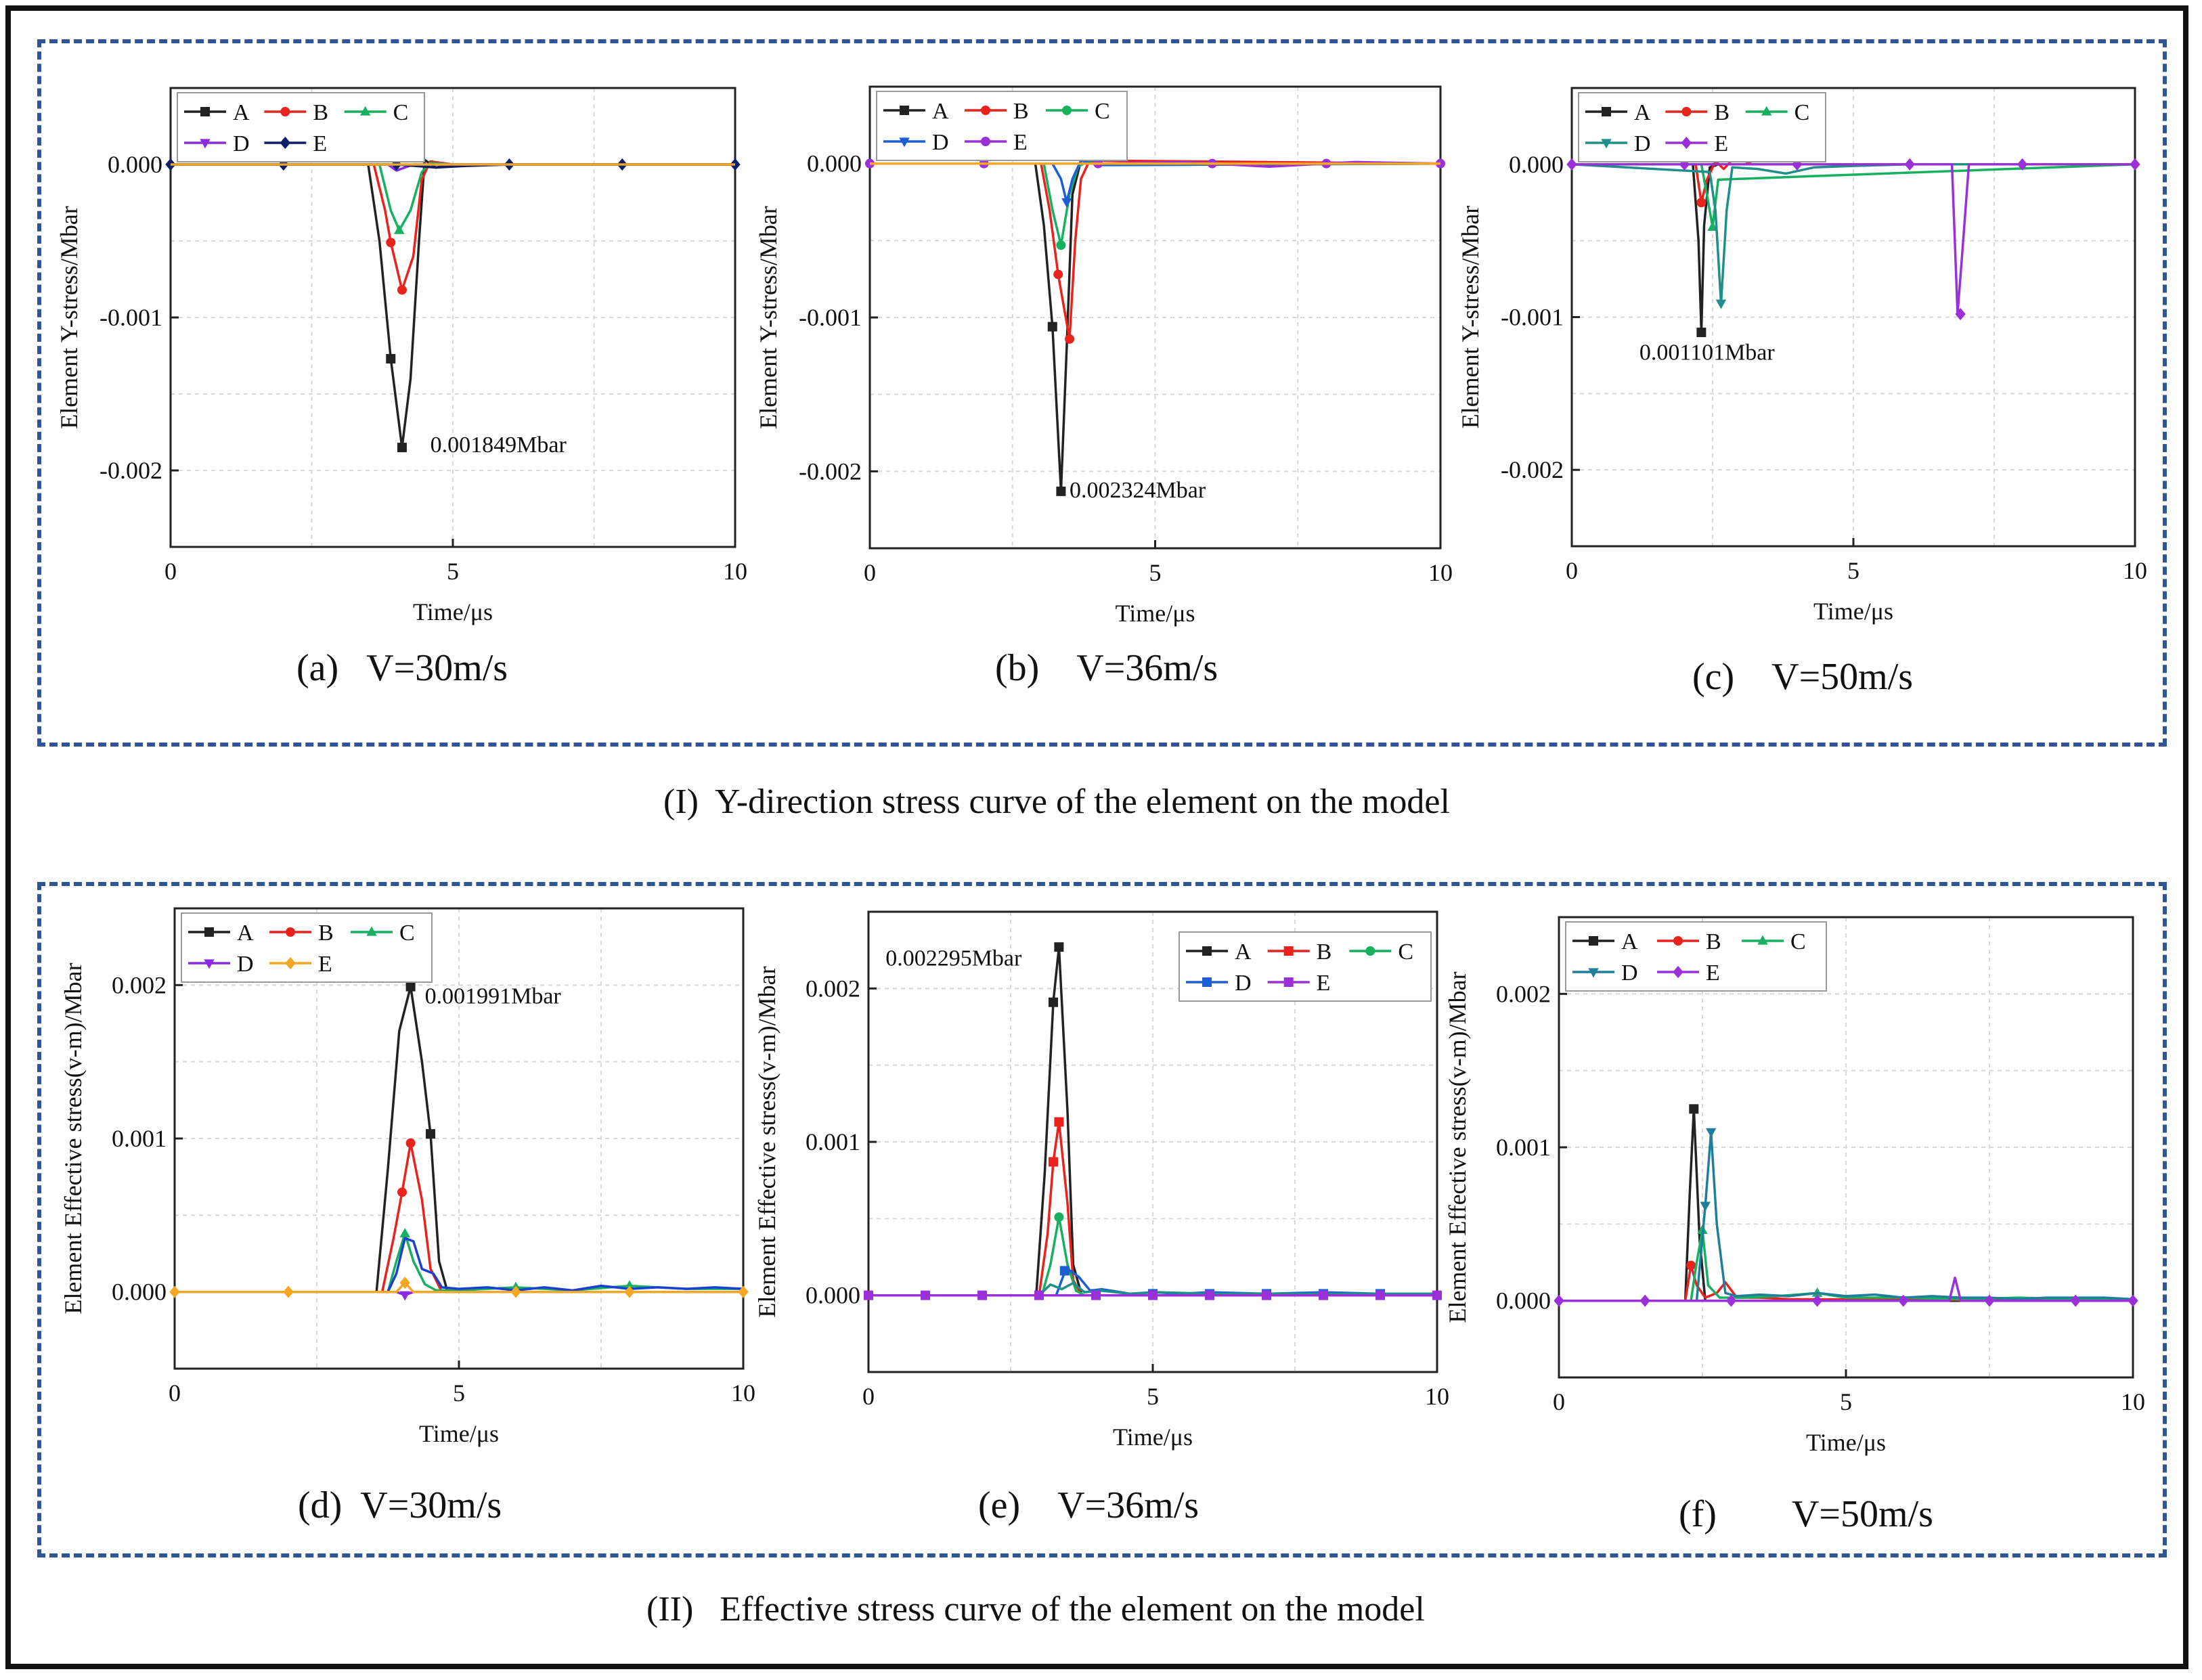 The width and height of the screenshot is (2202, 1680). What do you see at coordinates (1138, 491) in the screenshot?
I see `chart-b-annotation-0: 0.002324Mbar` at bounding box center [1138, 491].